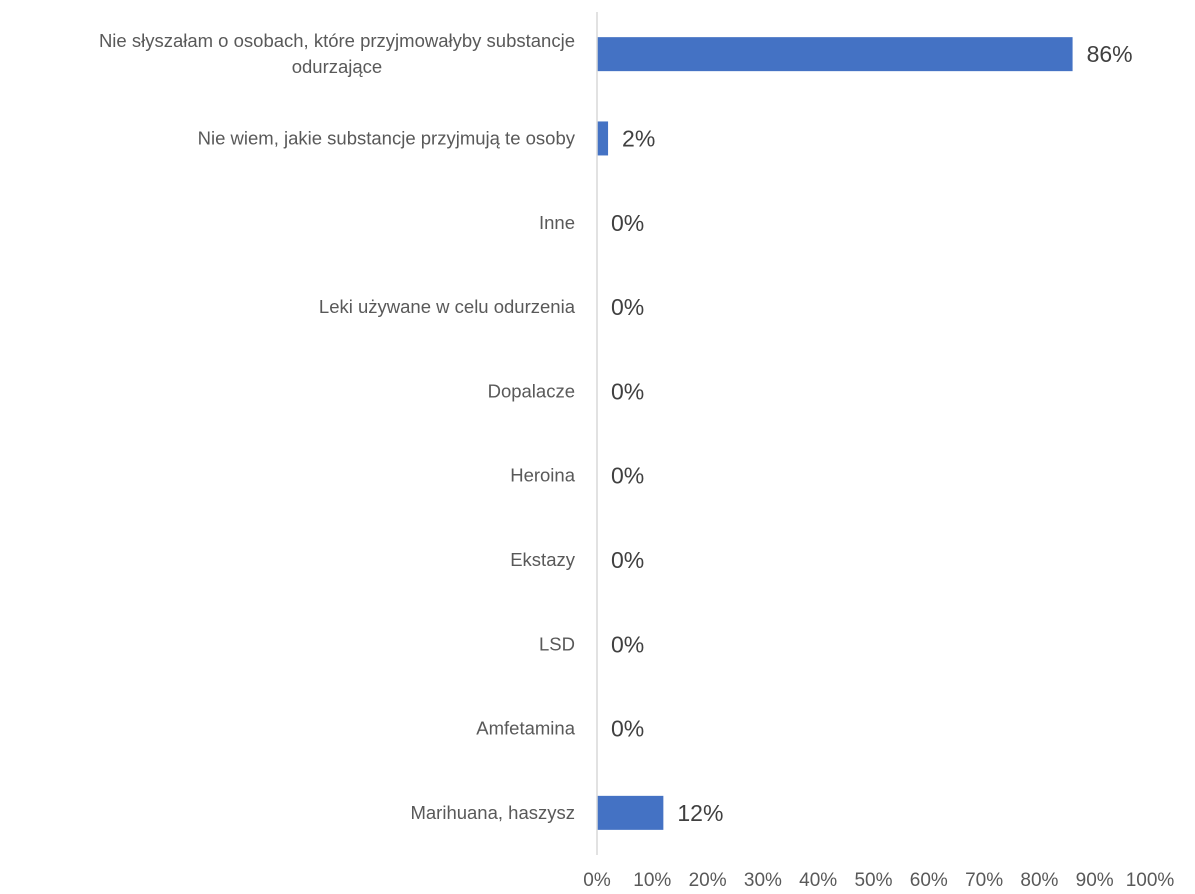 This screenshot has height=894, width=1195. What do you see at coordinates (1095, 880) in the screenshot?
I see `x-tick-label: 90%` at bounding box center [1095, 880].